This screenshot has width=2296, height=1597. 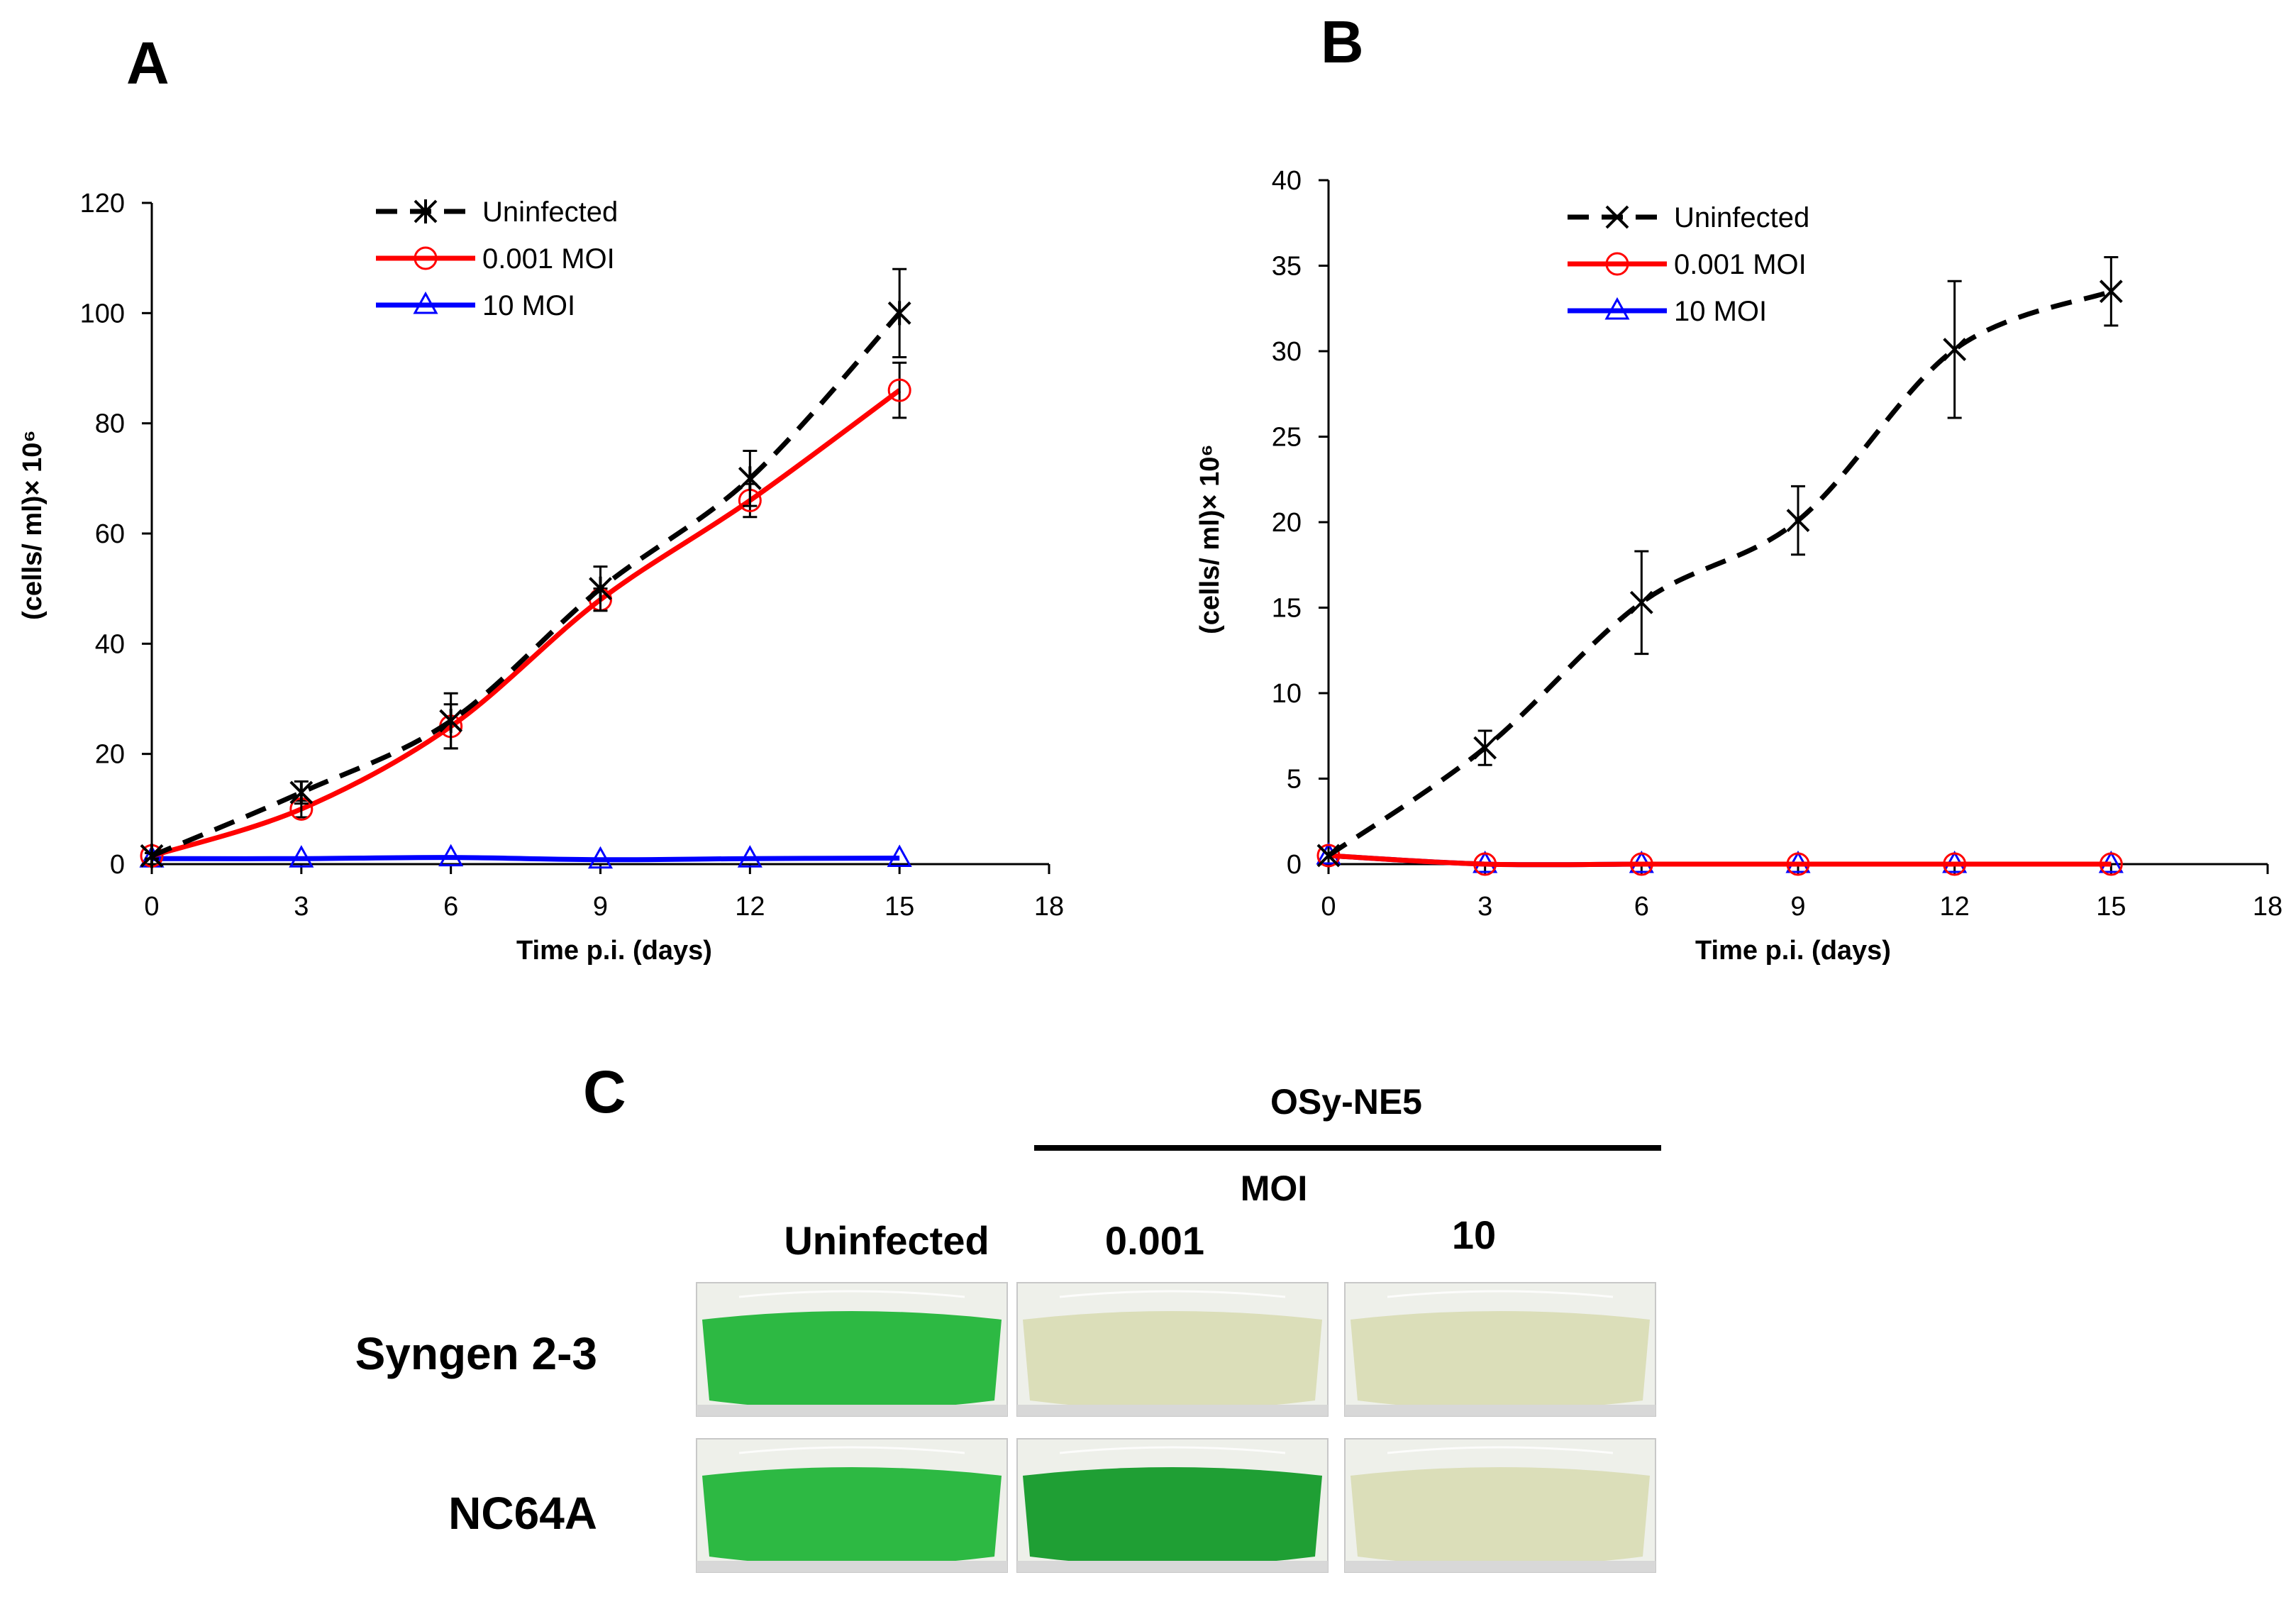 I want to click on panel-b-legend-label: 10 MOI, so click(x=1720, y=312).